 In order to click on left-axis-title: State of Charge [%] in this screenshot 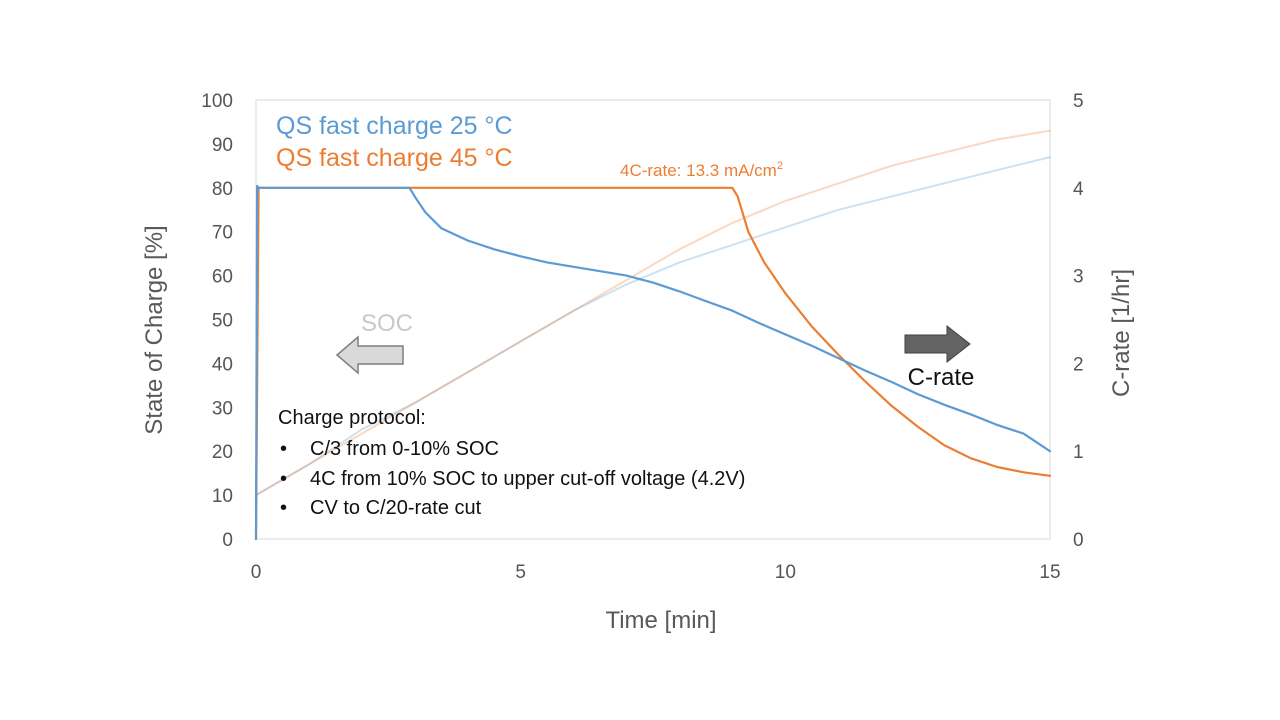, I will do `click(154, 329)`.